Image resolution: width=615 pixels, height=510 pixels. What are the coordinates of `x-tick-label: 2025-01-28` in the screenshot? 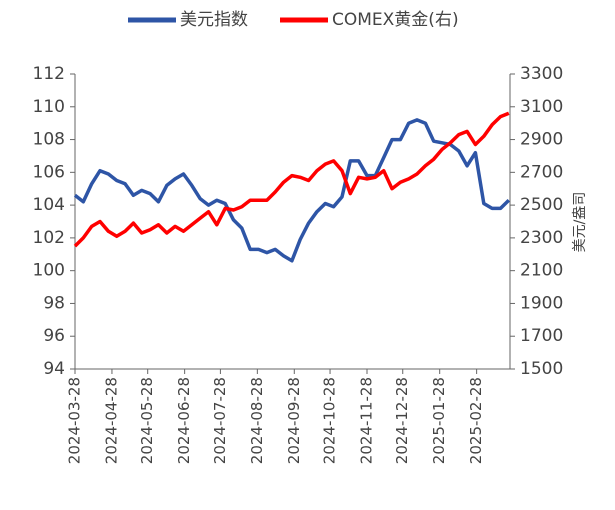 It's located at (439, 420).